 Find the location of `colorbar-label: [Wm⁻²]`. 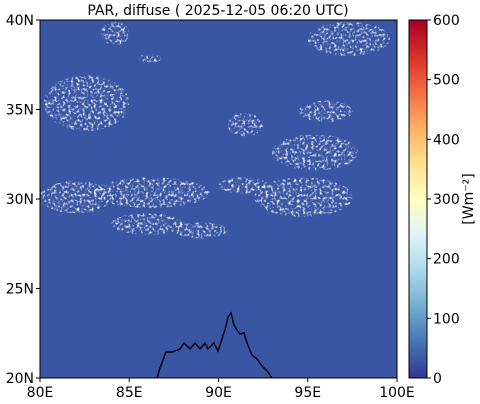

colorbar-label: [Wm⁻²] is located at coordinates (469, 198).